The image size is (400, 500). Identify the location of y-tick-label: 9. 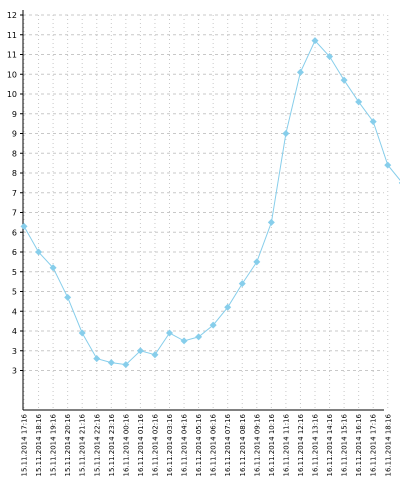
(14, 134).